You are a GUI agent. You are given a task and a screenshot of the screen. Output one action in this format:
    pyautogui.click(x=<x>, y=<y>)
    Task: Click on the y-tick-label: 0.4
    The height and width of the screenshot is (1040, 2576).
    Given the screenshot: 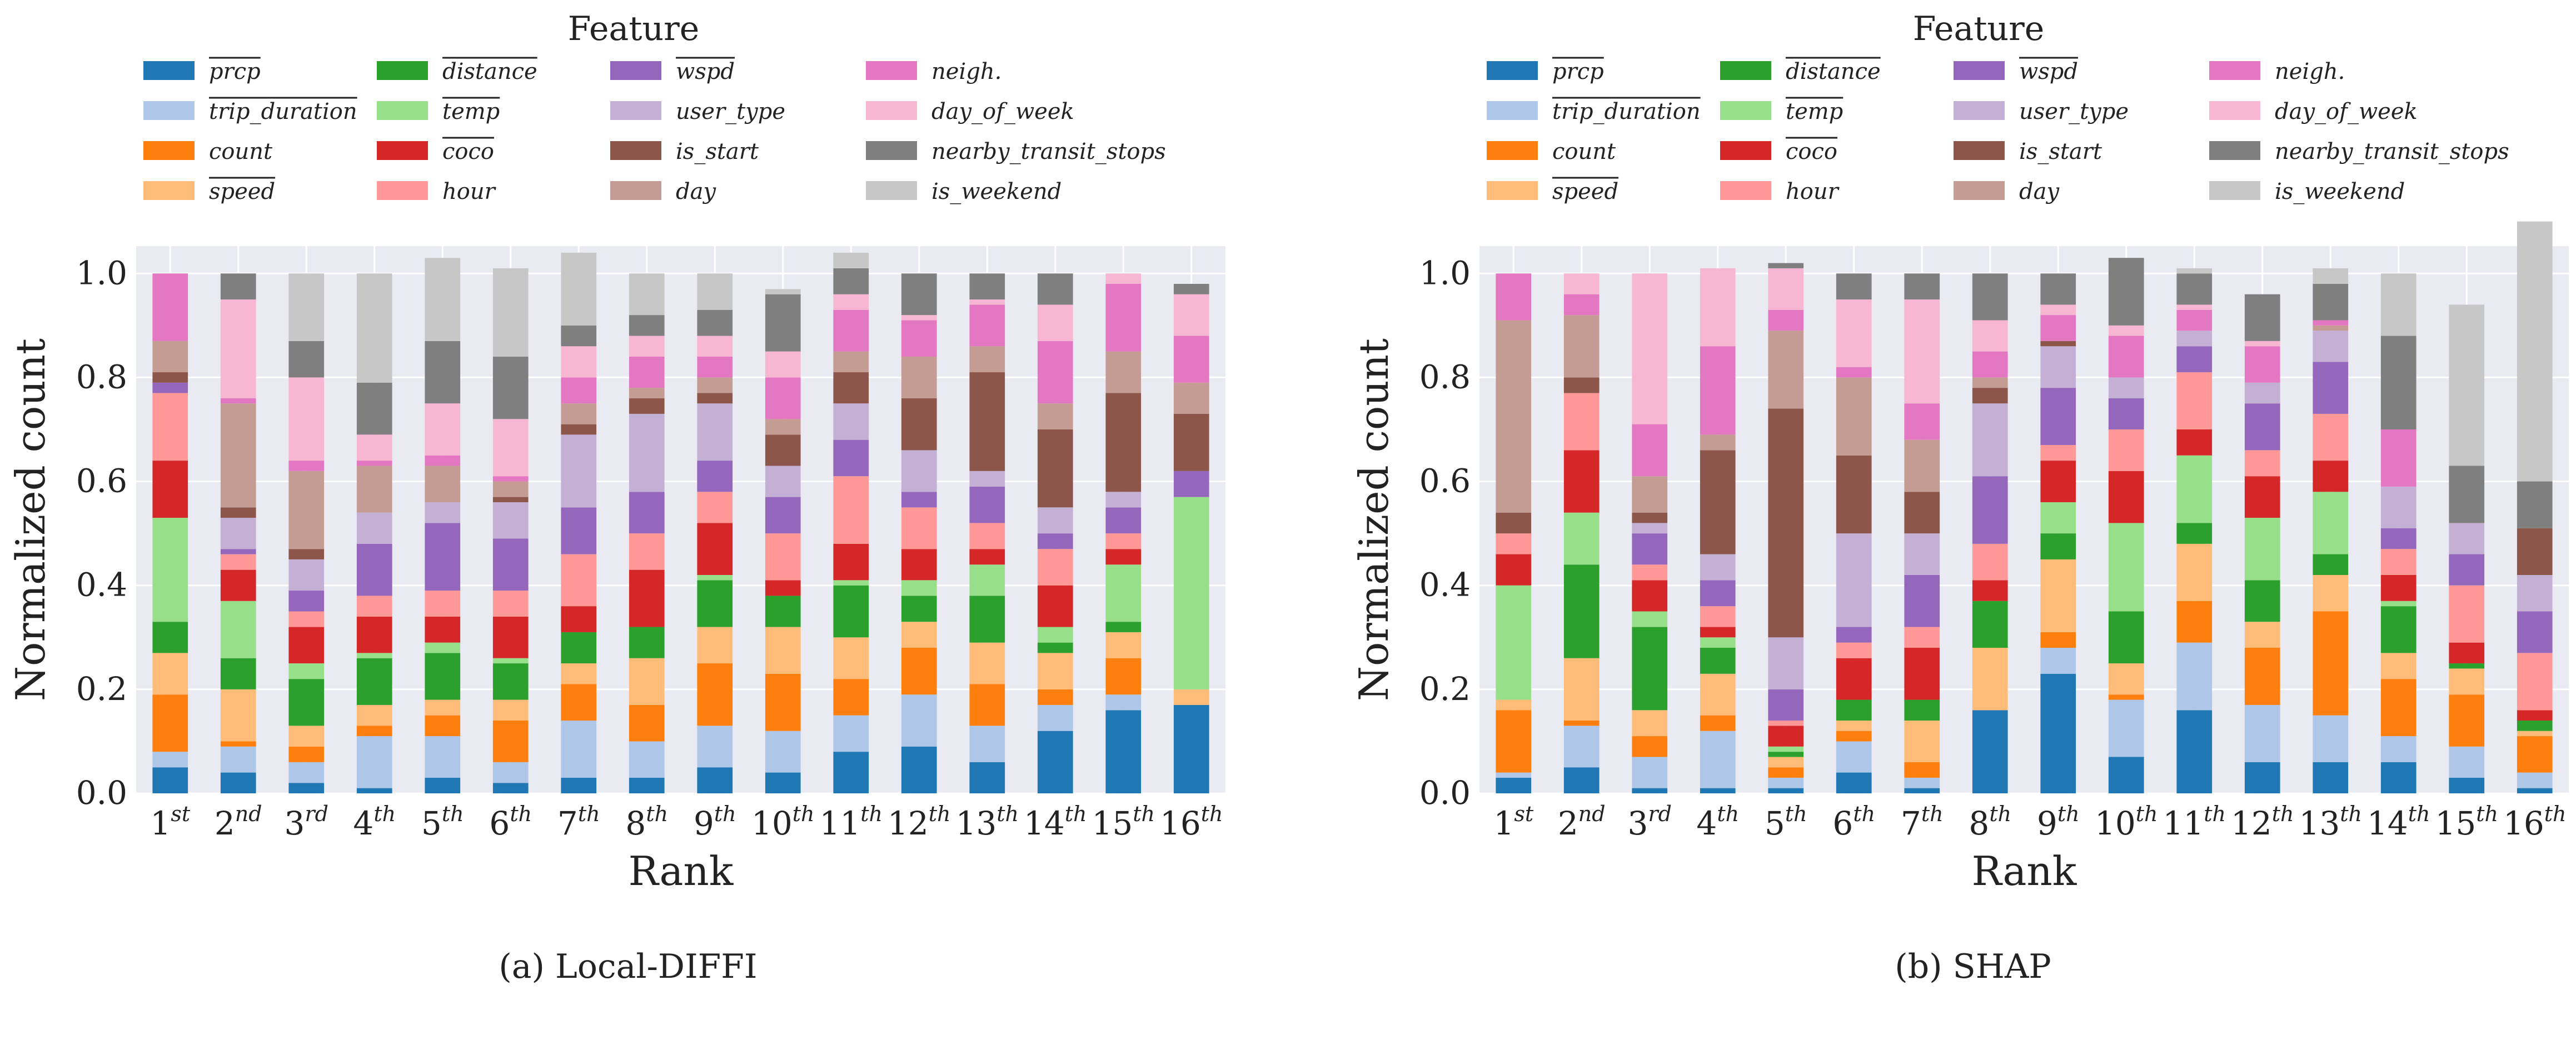 What is the action you would take?
    pyautogui.click(x=1445, y=585)
    